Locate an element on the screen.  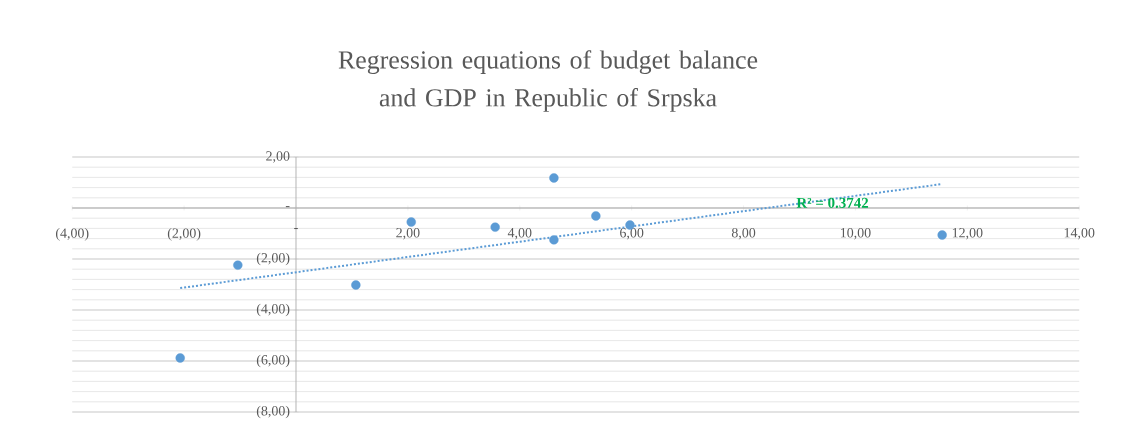
y-tick-label: - is located at coordinates (287, 207).